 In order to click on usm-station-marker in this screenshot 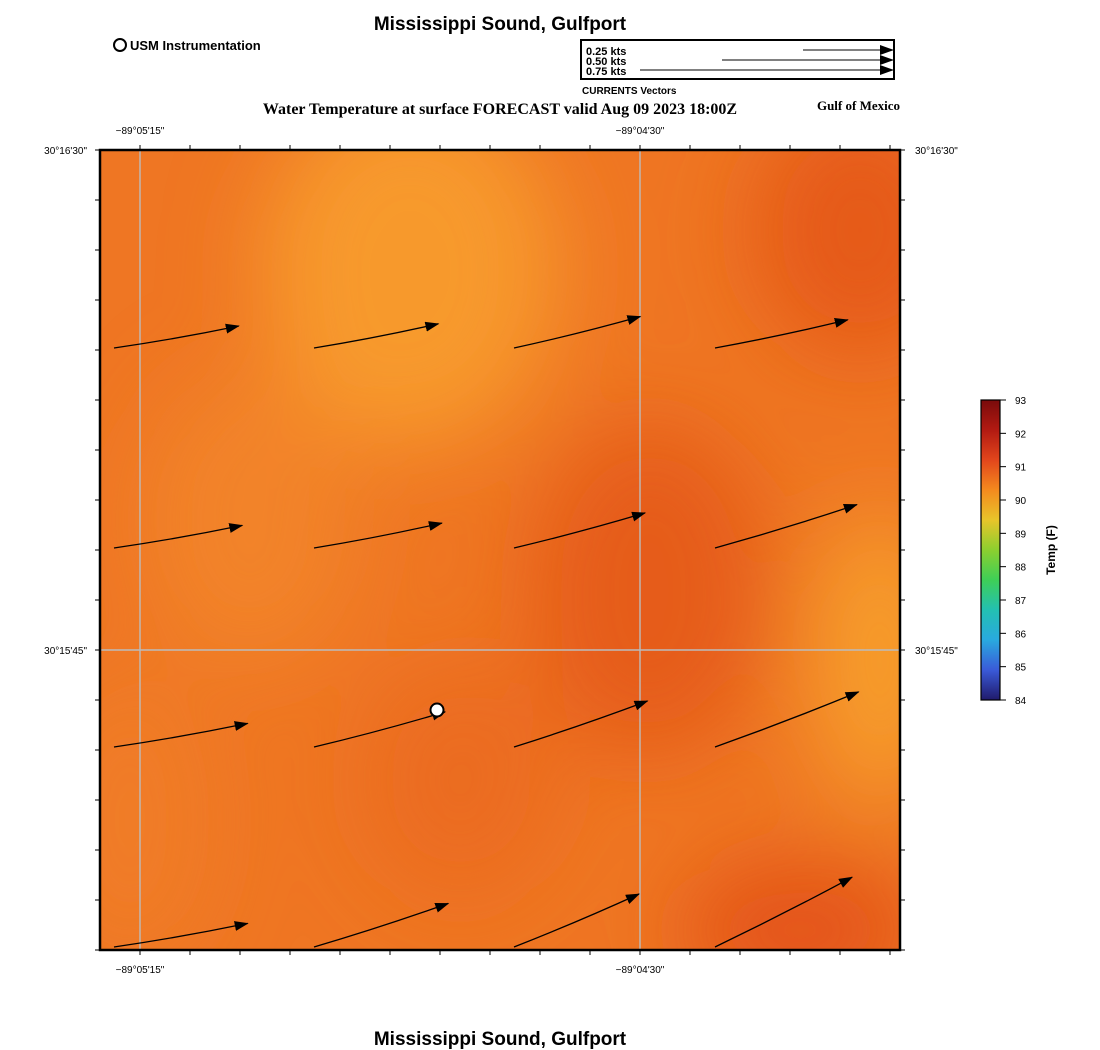, I will do `click(437, 710)`.